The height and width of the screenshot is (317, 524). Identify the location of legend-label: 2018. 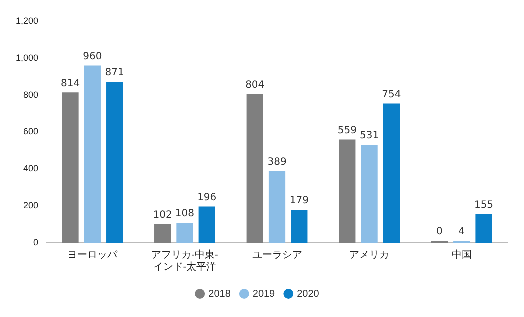
(220, 294).